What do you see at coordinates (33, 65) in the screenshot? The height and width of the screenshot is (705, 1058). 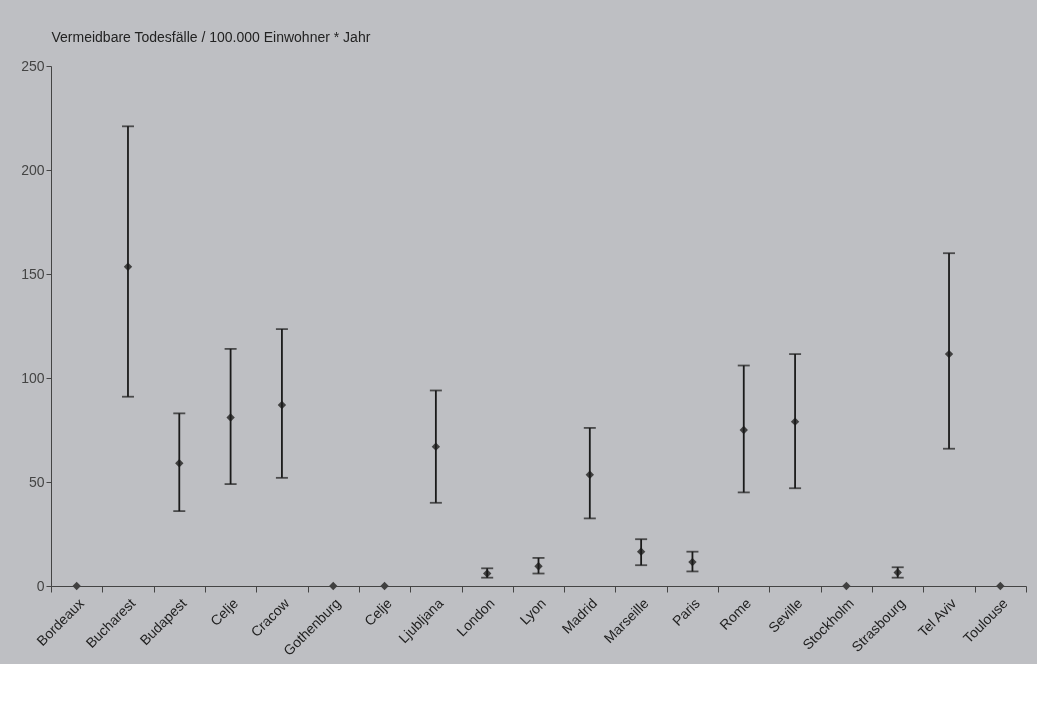 I see `y-tick-label: 250` at bounding box center [33, 65].